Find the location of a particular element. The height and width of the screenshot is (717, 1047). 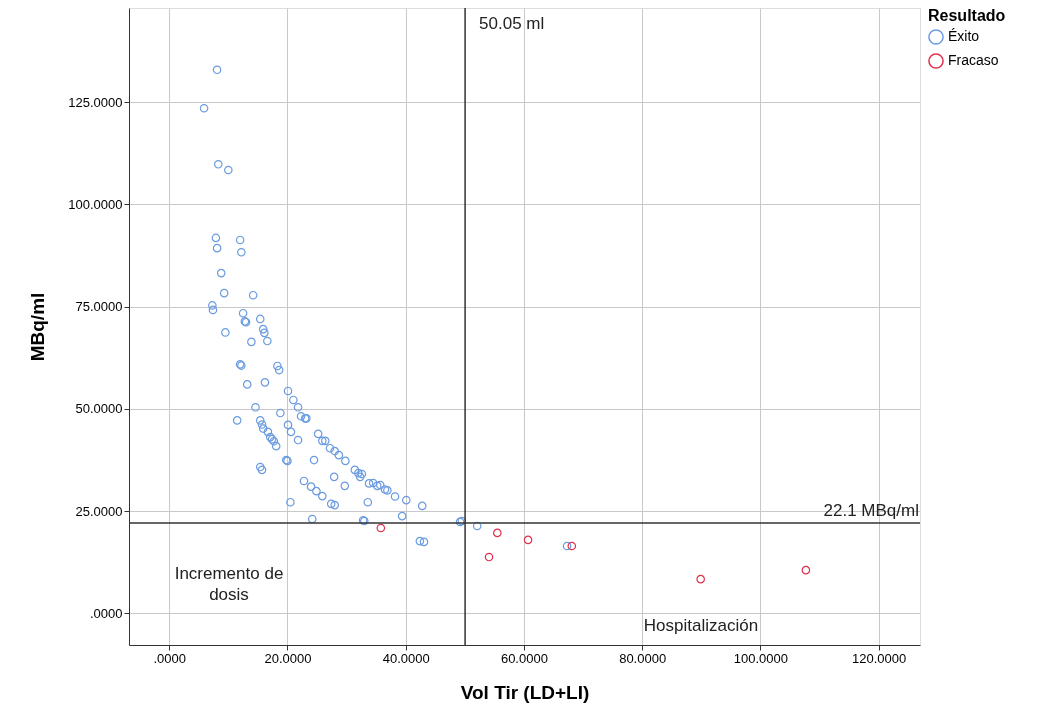

annotation: Incremento de dosis is located at coordinates (229, 584).